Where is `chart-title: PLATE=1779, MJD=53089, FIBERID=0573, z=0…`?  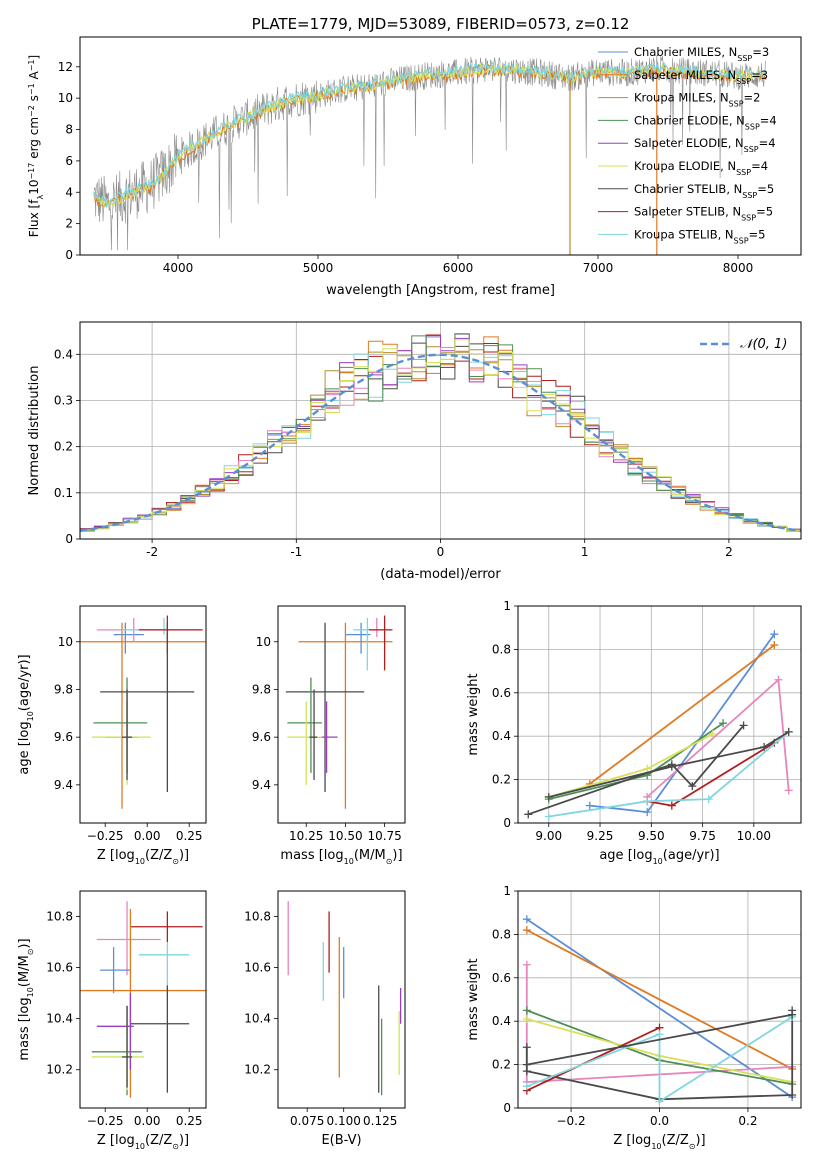 chart-title: PLATE=1779, MJD=53089, FIBERID=0573, z=0… is located at coordinates (441, 24).